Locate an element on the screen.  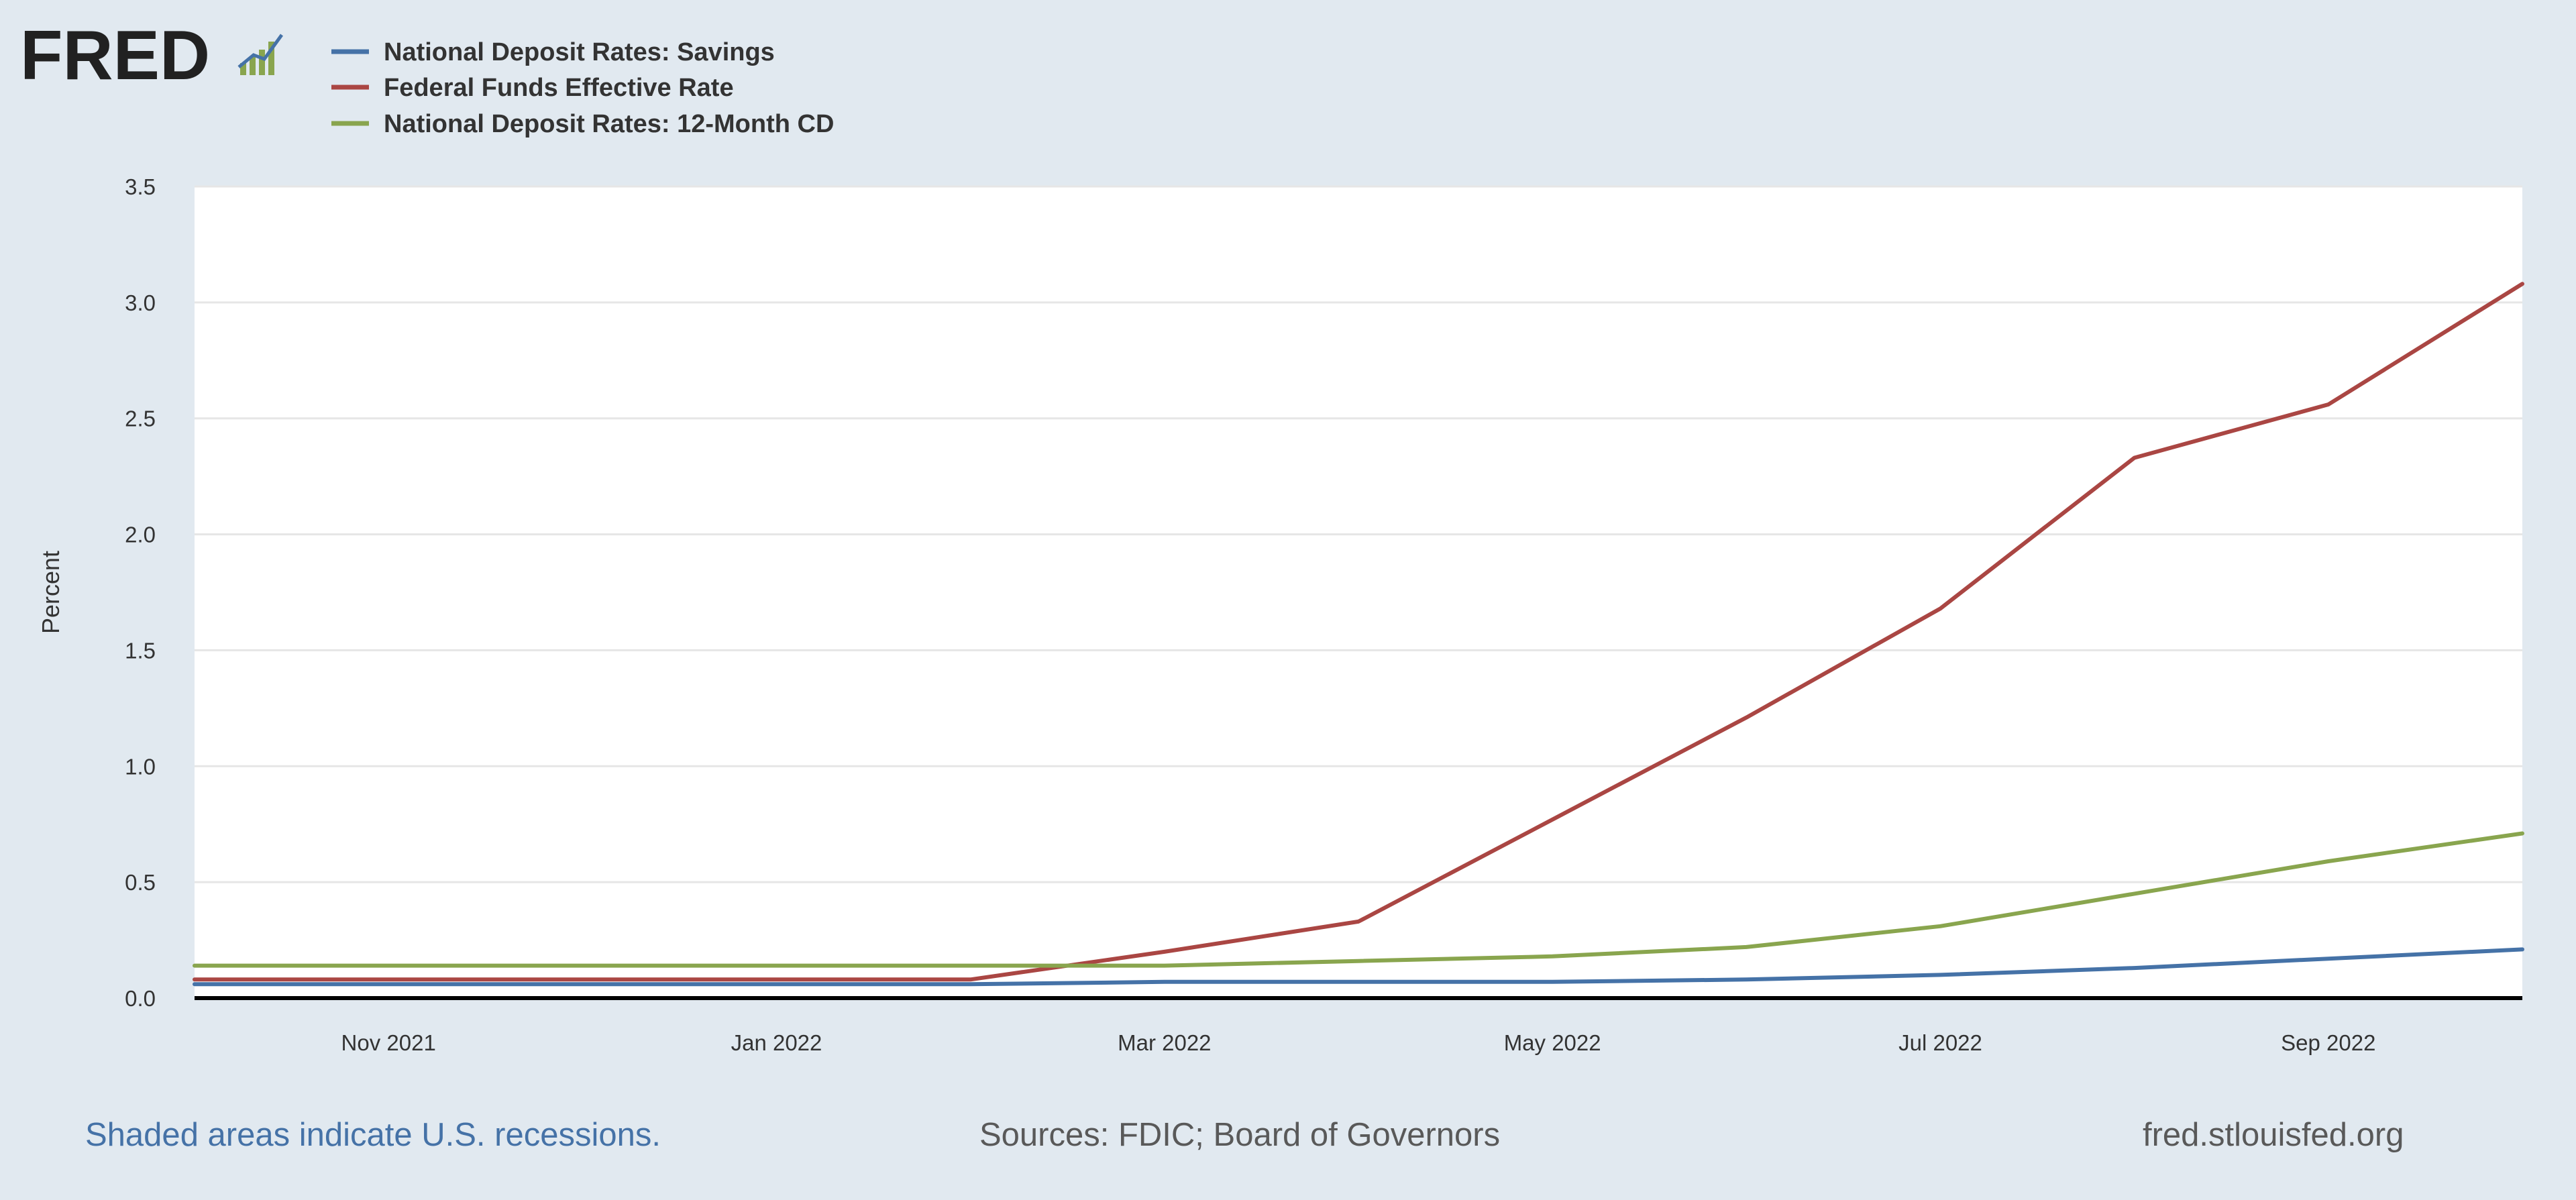
legend-item-fed-funds: Federal Funds Effective Rate is located at coordinates (532, 88).